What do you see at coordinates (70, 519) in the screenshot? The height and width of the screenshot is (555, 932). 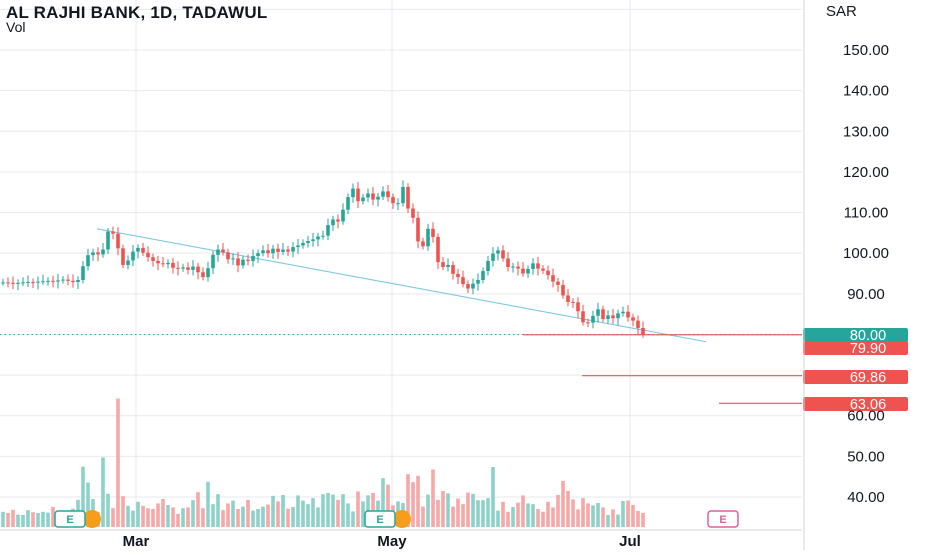 I see `earnings-marker` at bounding box center [70, 519].